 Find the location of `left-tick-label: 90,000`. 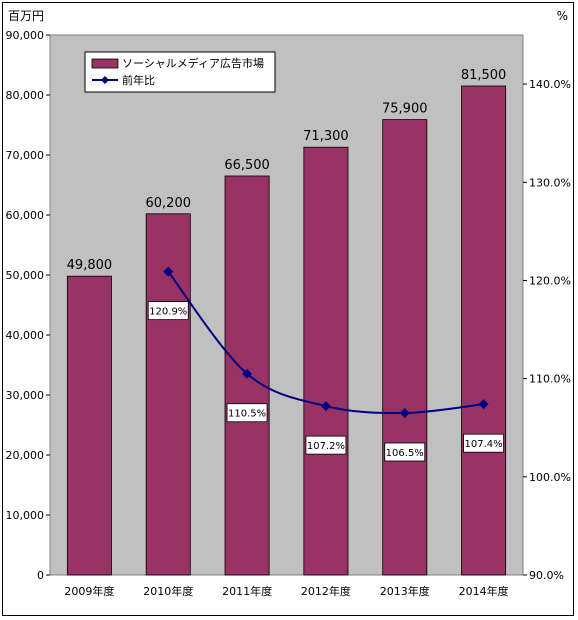

left-tick-label: 90,000 is located at coordinates (25, 35).